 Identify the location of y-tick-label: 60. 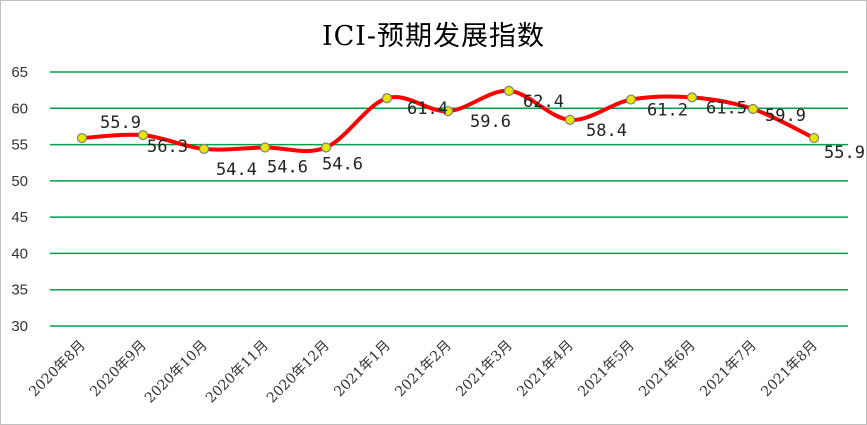
(19, 108).